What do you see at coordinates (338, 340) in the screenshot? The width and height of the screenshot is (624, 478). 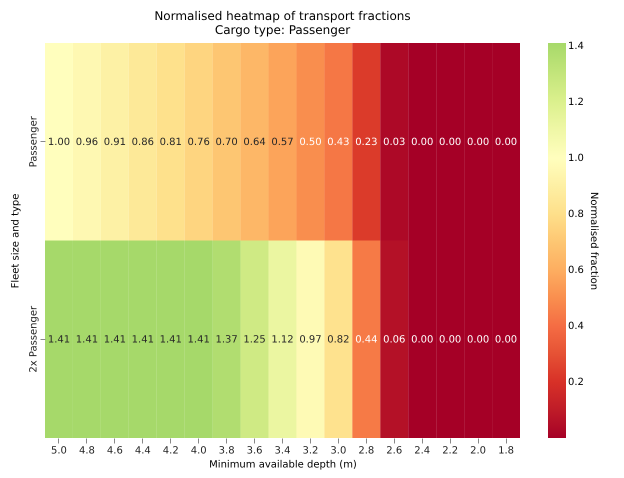 I see `data-label: 0.82` at bounding box center [338, 340].